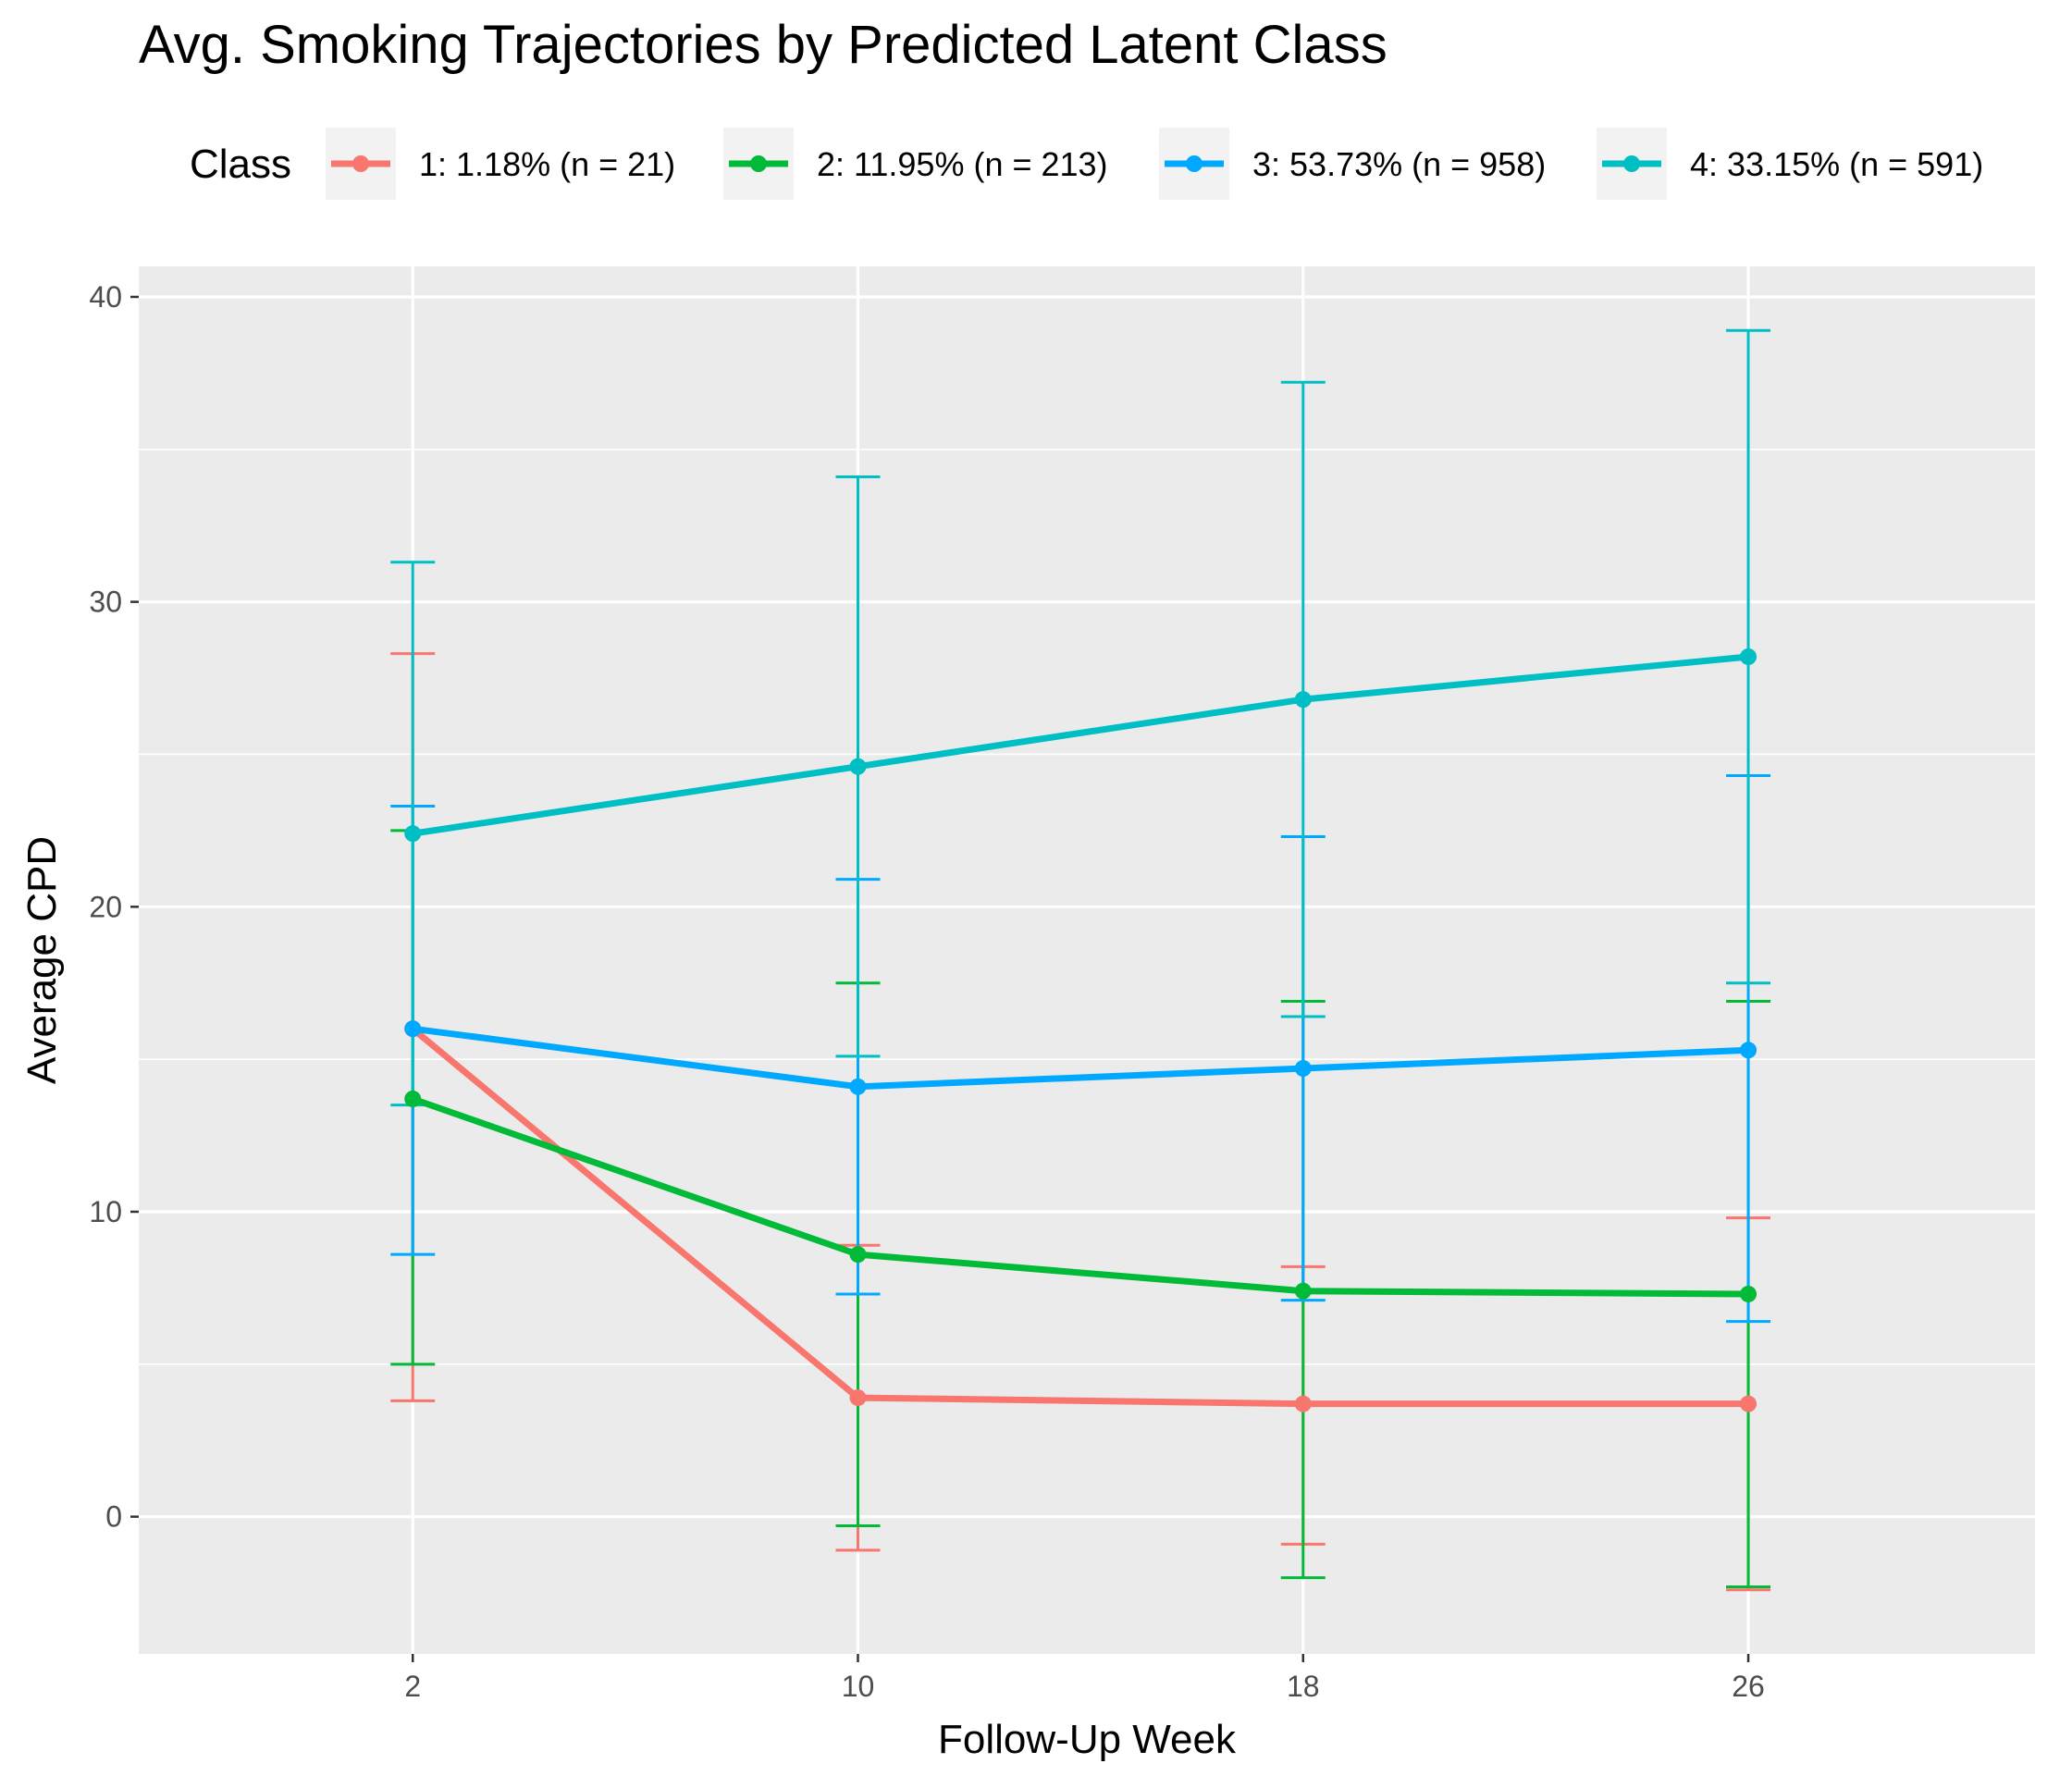 The height and width of the screenshot is (1776, 2072). What do you see at coordinates (240, 164) in the screenshot?
I see `legend-title: Class` at bounding box center [240, 164].